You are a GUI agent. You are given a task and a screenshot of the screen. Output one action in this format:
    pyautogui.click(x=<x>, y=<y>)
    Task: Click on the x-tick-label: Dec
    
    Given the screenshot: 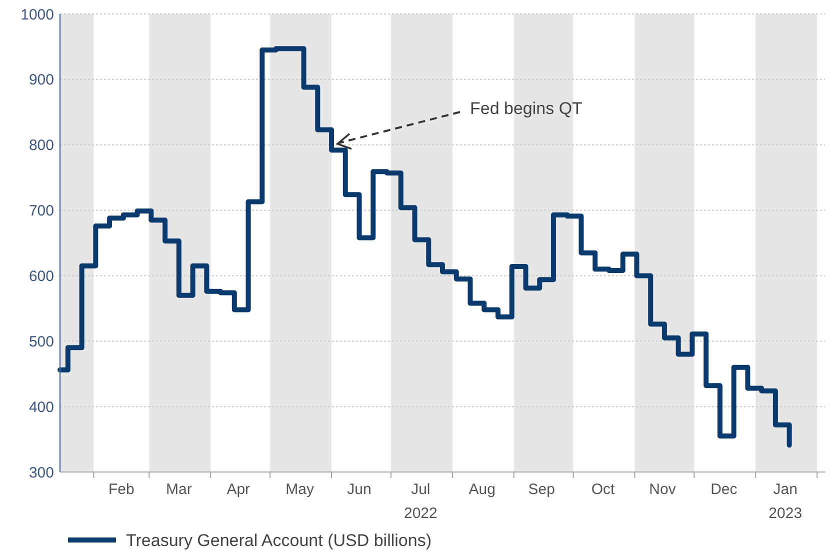 What is the action you would take?
    pyautogui.click(x=724, y=489)
    